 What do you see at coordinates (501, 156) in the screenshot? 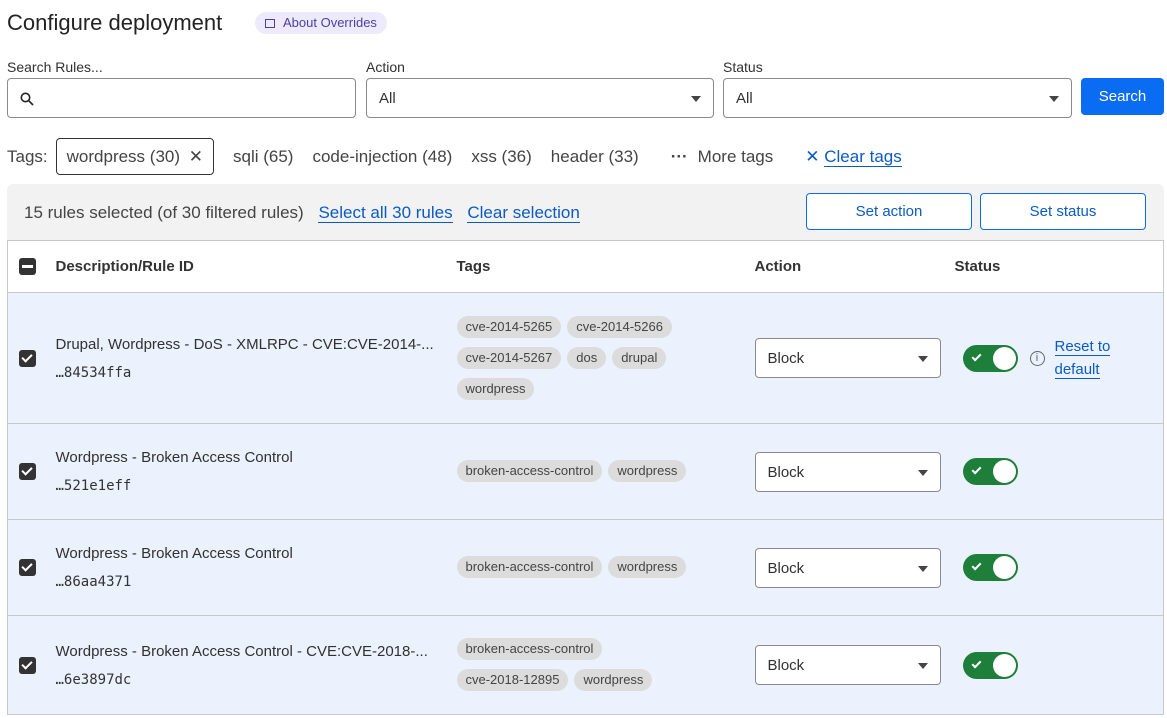
I see `tag-xss: xss (36)` at bounding box center [501, 156].